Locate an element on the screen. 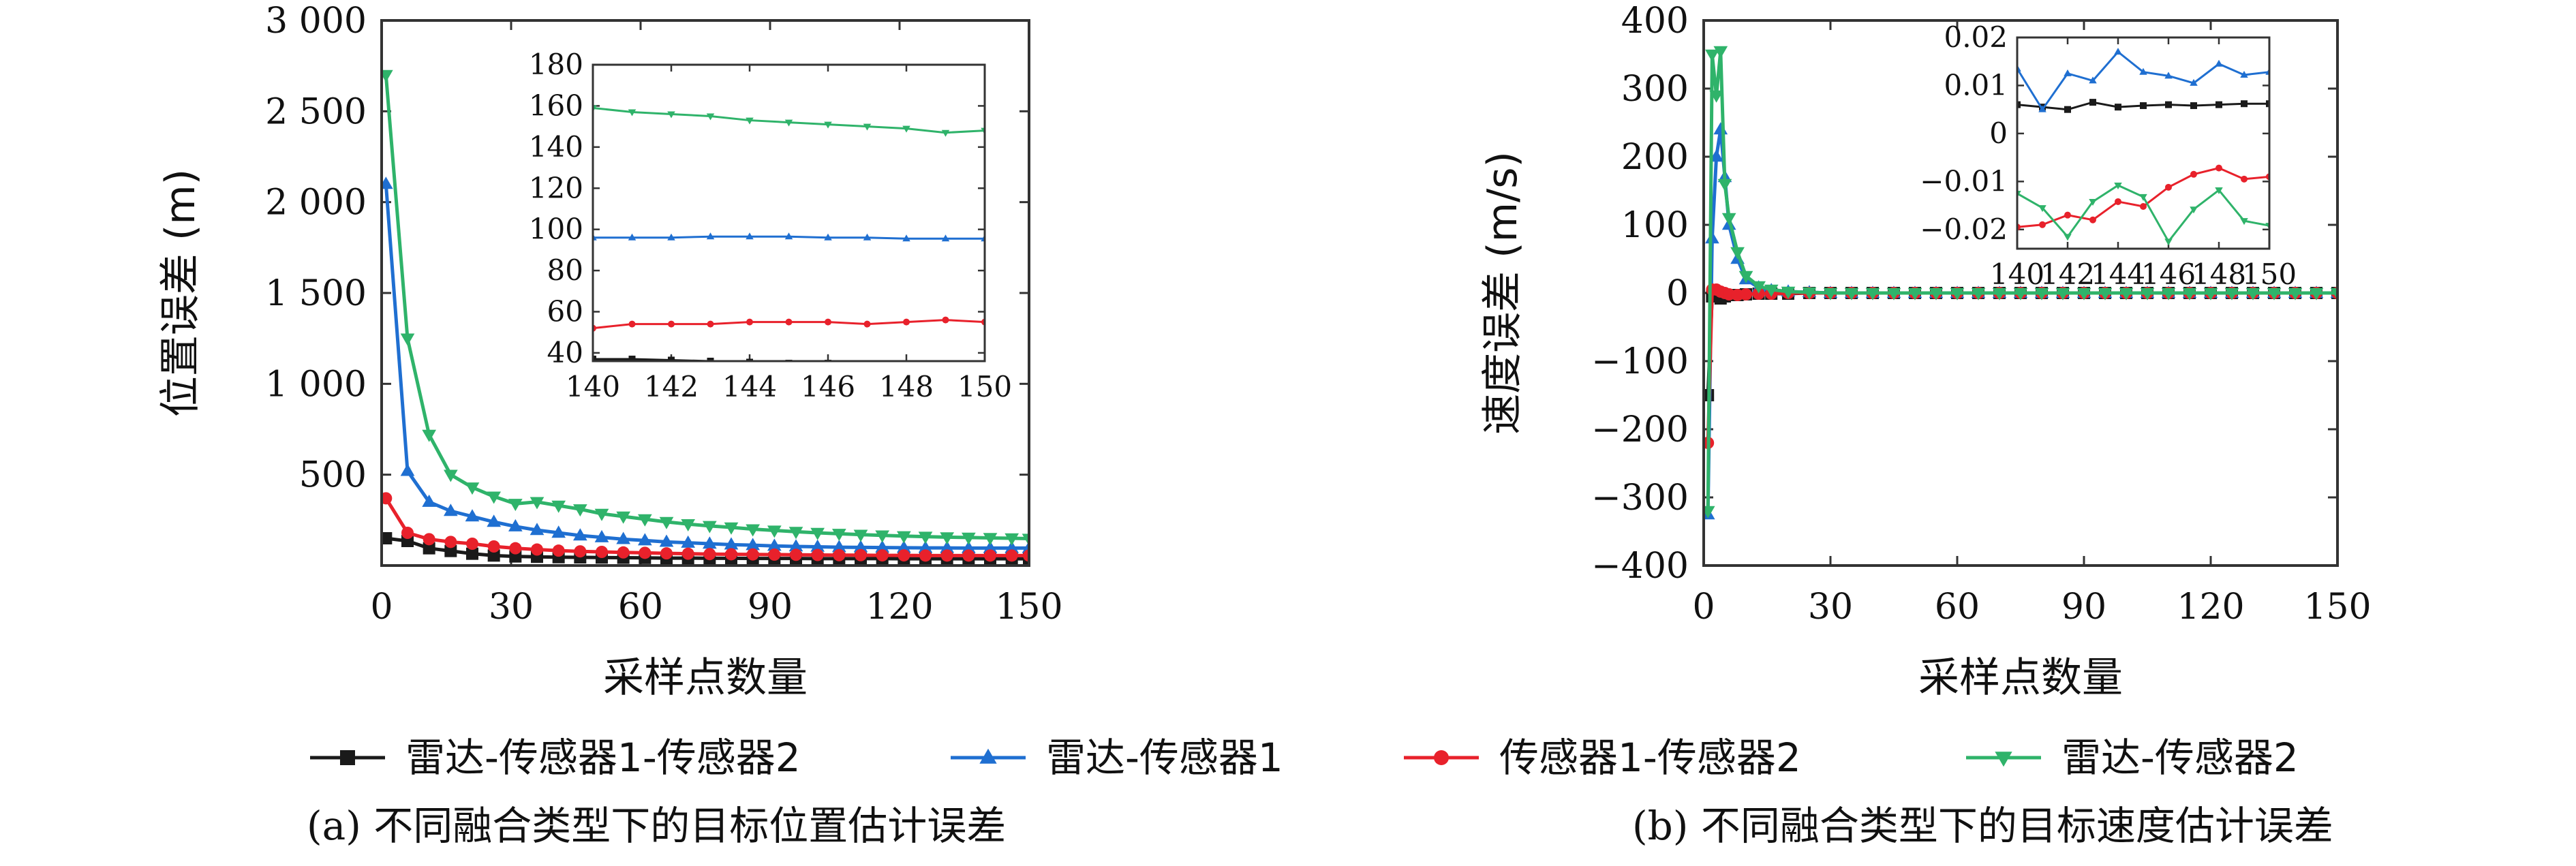 The height and width of the screenshot is (866, 2576). x-tick-label: 90 is located at coordinates (770, 607).